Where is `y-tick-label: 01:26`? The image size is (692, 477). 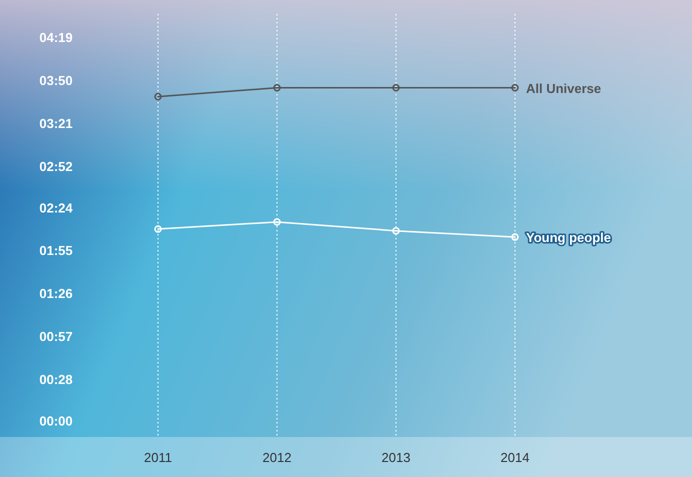
y-tick-label: 01:26 is located at coordinates (56, 294).